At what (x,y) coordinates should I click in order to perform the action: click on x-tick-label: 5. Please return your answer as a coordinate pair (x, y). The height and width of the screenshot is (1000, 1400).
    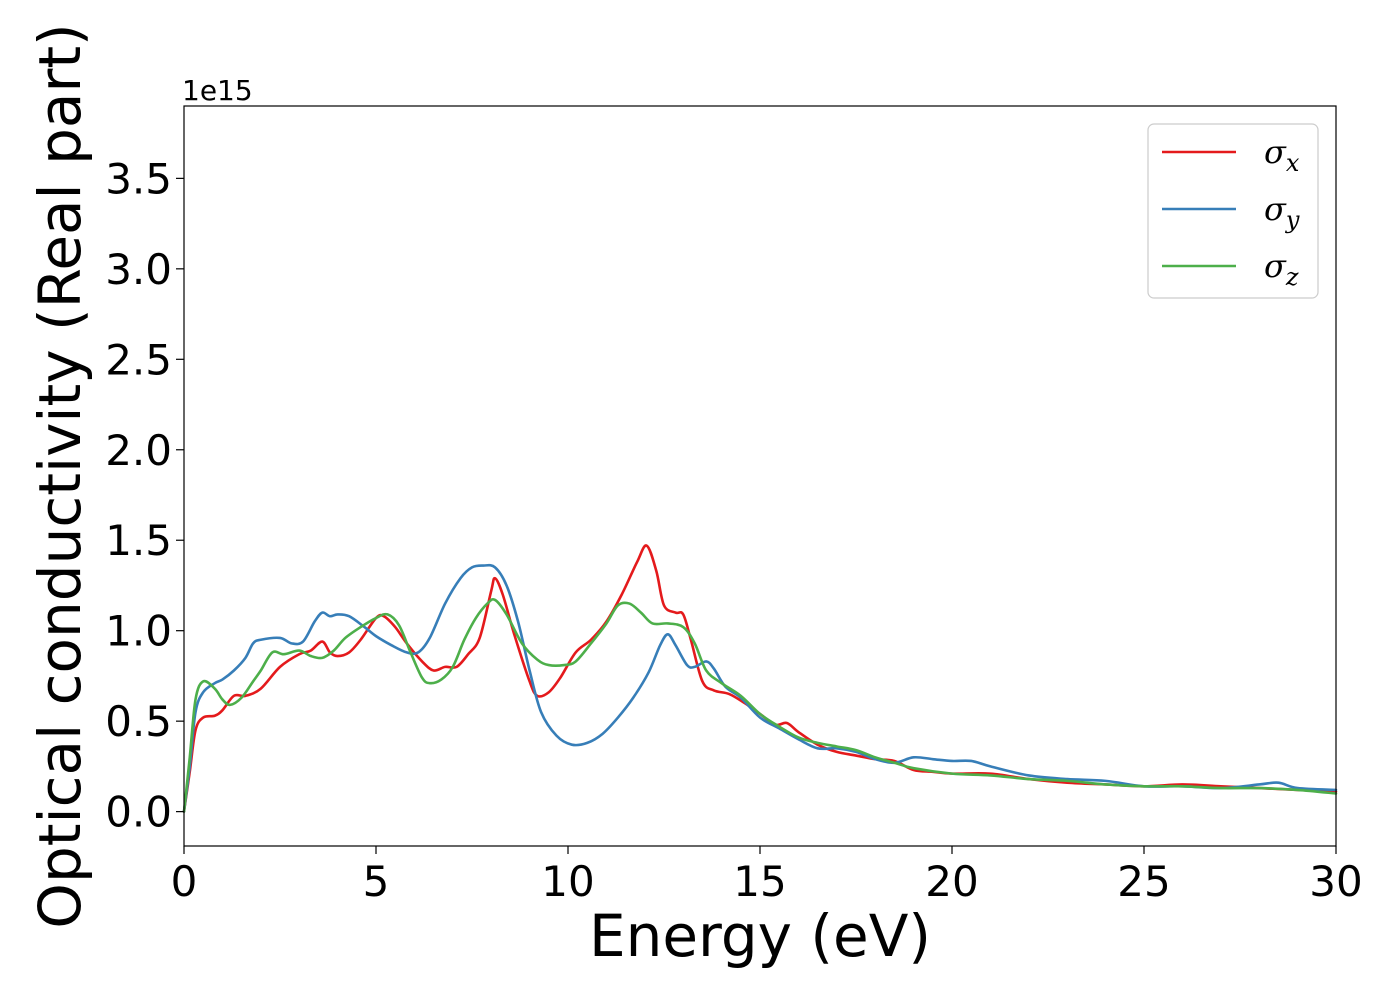
    Looking at the image, I should click on (376, 881).